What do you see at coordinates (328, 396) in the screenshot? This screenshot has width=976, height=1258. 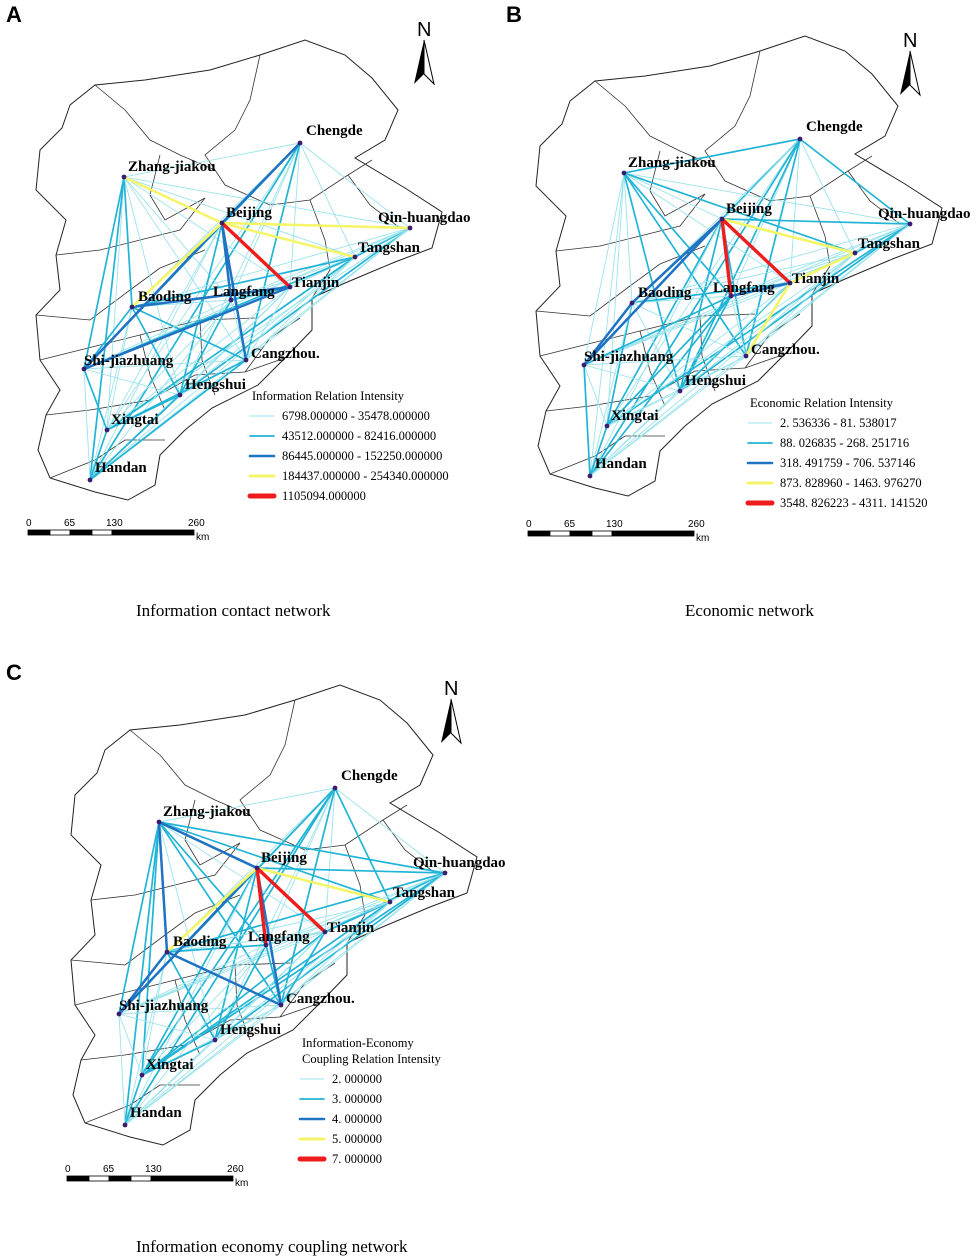 I see `legend-title: Information Relation Intensity` at bounding box center [328, 396].